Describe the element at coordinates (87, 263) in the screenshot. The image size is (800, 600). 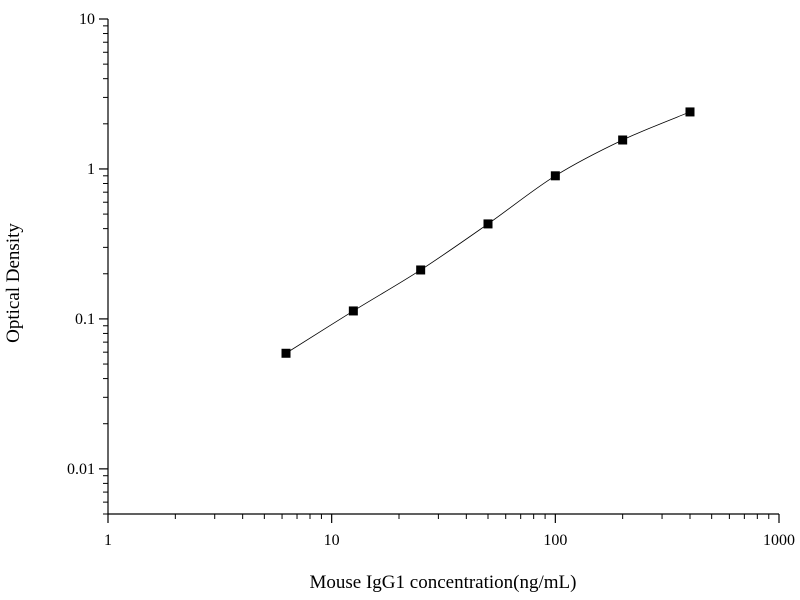
I see `y-axis: 0.01 0.1 1 10` at that location.